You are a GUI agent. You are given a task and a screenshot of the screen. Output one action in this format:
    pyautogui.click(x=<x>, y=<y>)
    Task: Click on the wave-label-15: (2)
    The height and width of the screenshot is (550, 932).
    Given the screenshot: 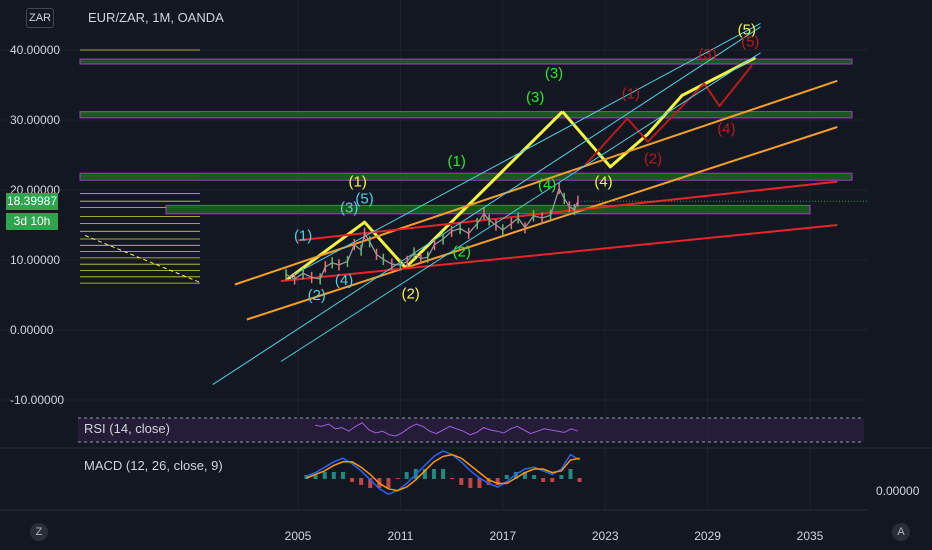 What is the action you would take?
    pyautogui.click(x=653, y=158)
    